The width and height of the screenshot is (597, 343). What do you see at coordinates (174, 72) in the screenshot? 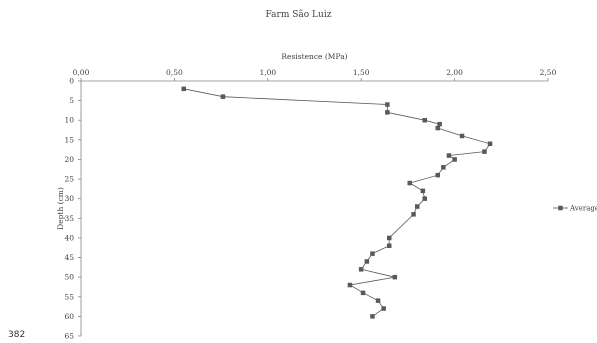
I see `x-tick-label: 0,50` at bounding box center [174, 72].